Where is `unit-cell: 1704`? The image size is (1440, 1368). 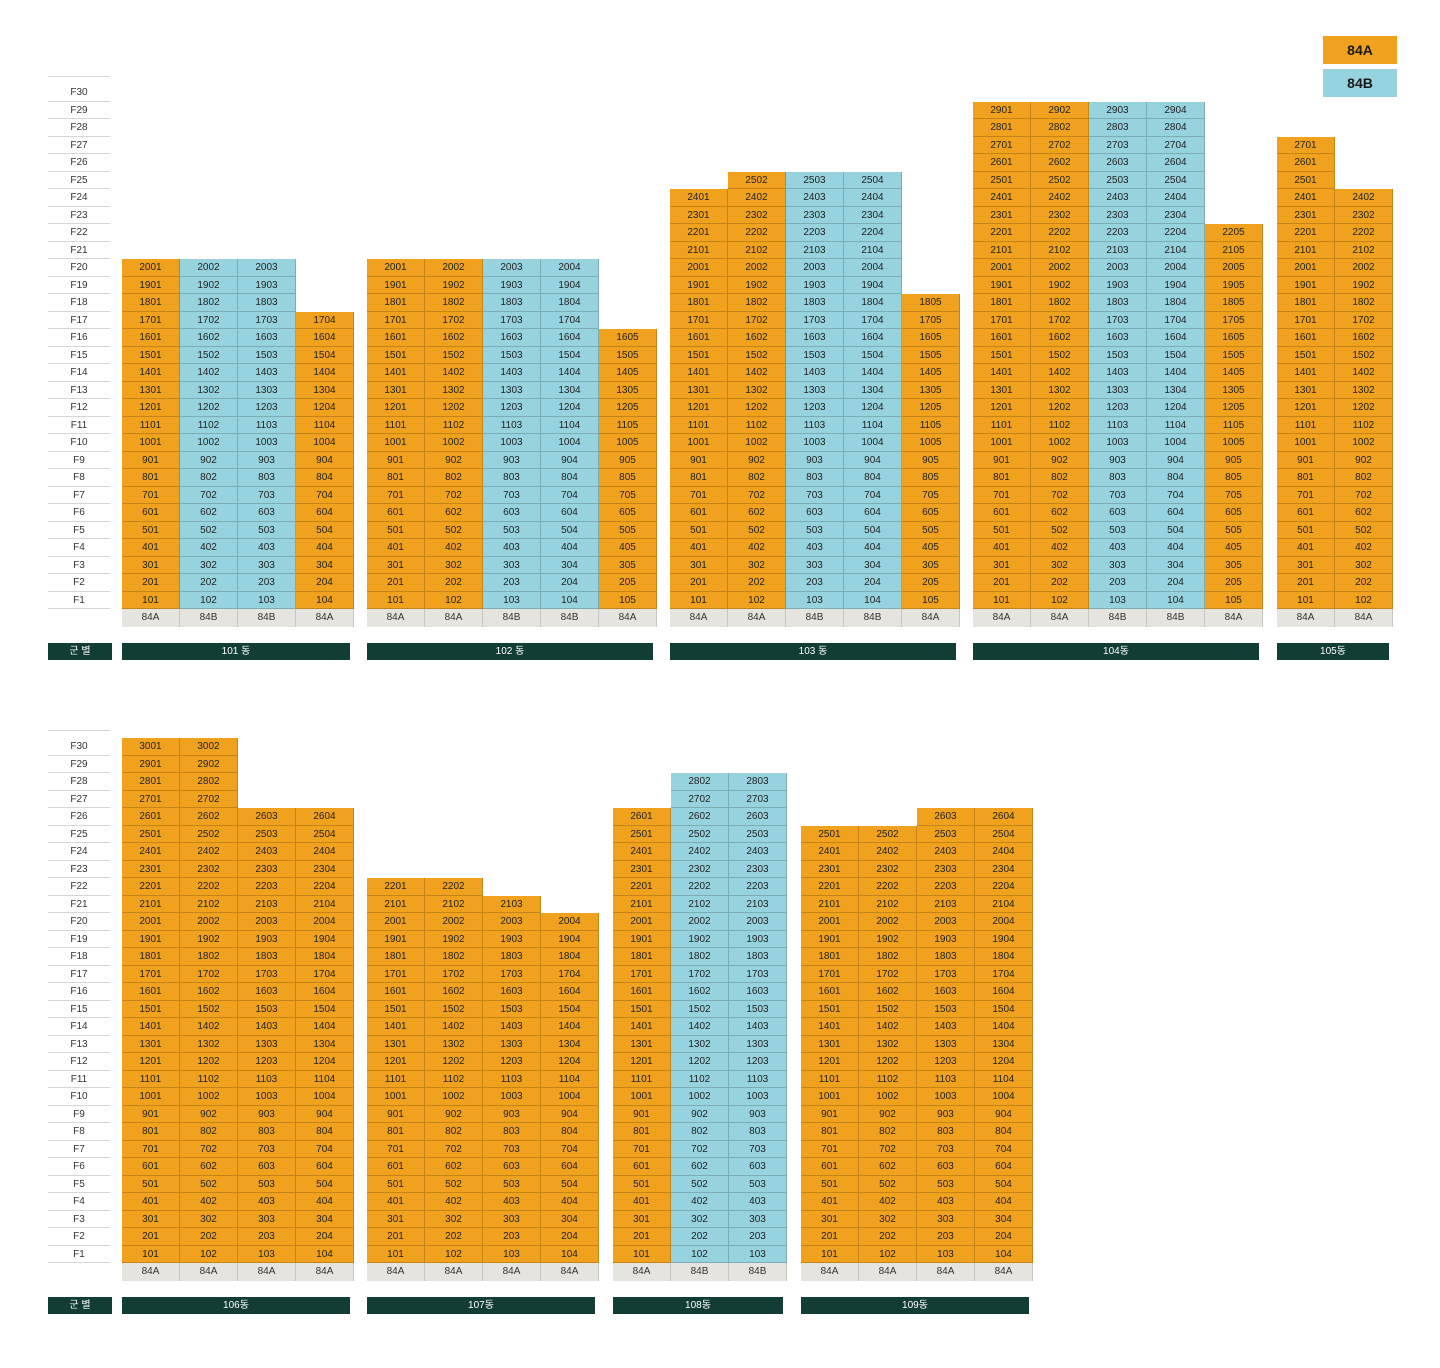
unit-cell: 1704 is located at coordinates (1004, 974).